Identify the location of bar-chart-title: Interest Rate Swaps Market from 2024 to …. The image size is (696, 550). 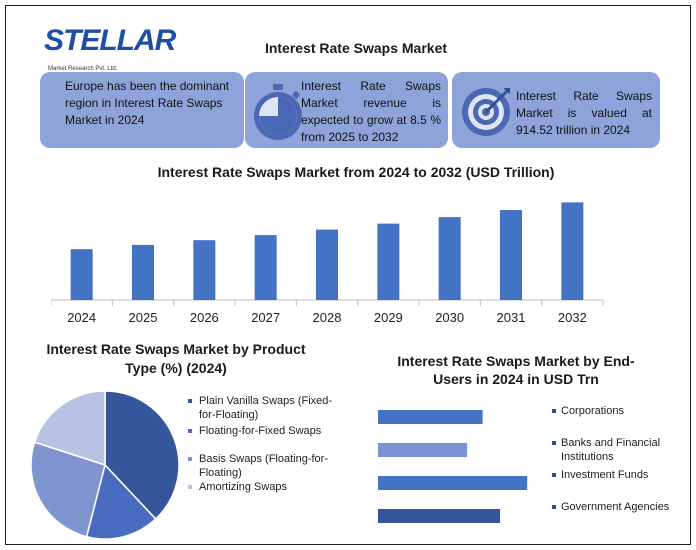
(356, 172).